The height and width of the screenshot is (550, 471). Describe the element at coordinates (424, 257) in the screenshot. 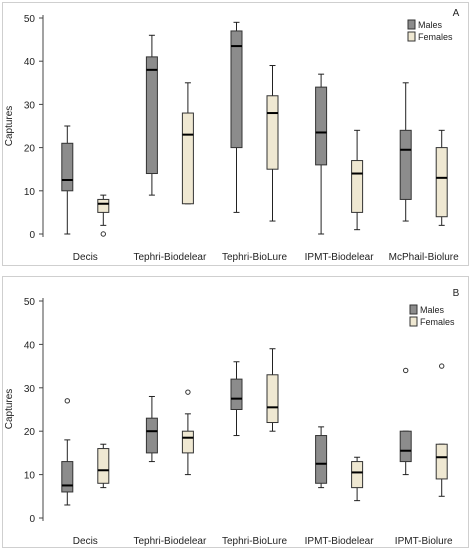

I see `x-tick-label: McPhail-Biolure` at that location.